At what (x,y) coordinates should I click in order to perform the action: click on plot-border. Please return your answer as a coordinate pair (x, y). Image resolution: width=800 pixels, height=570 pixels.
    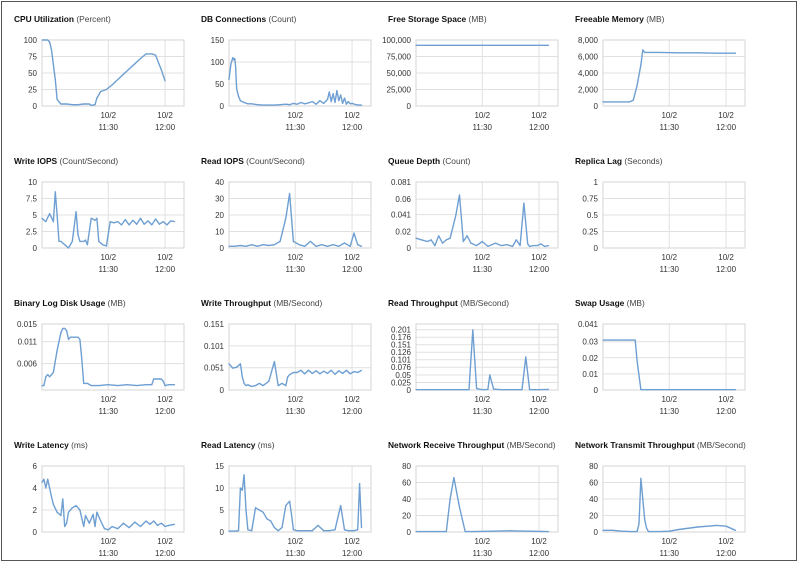
    Looking at the image, I should click on (300, 73).